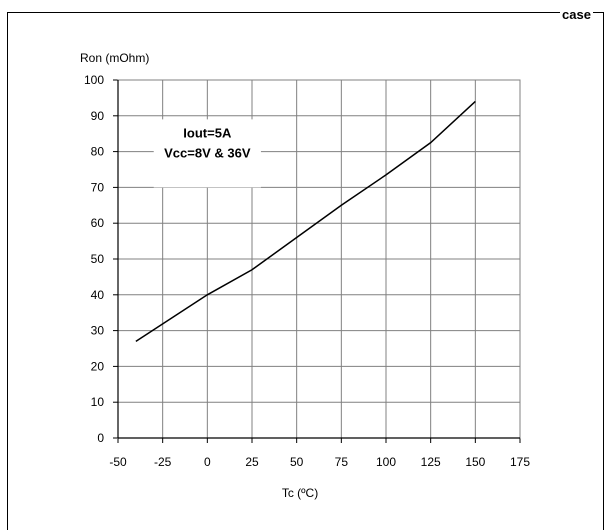 The height and width of the screenshot is (530, 614). I want to click on y-tick-label: 60, so click(98, 223).